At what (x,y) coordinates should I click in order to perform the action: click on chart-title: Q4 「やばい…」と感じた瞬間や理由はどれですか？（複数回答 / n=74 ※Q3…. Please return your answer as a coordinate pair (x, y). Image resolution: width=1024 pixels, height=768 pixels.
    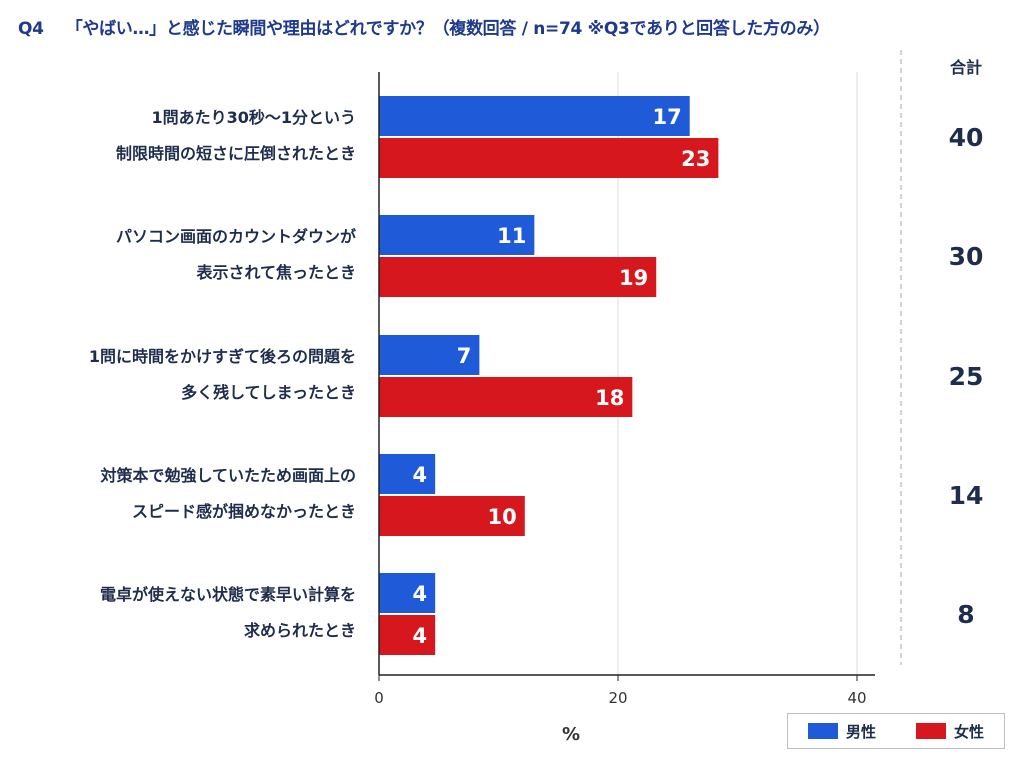
    Looking at the image, I should click on (424, 26).